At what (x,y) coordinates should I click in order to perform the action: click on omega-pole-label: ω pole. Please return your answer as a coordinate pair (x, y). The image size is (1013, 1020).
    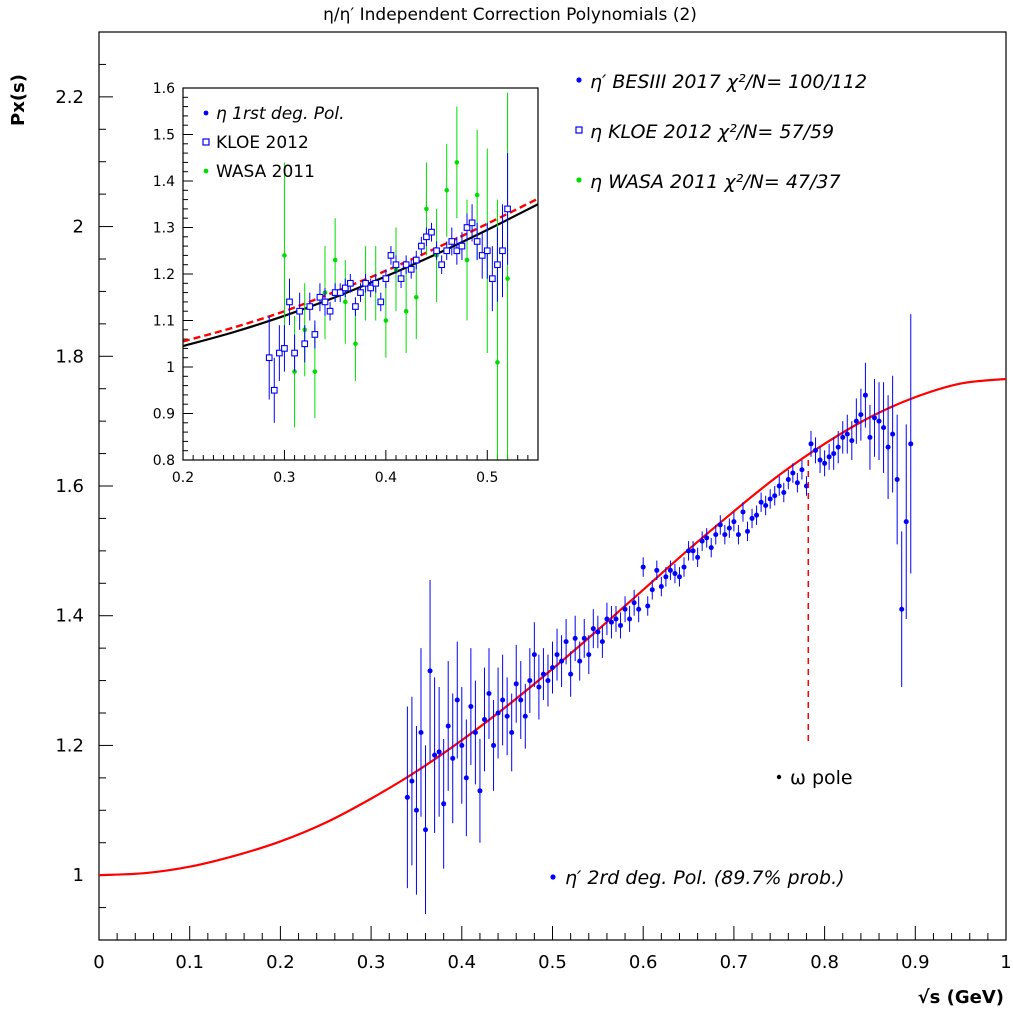
    Looking at the image, I should click on (821, 778).